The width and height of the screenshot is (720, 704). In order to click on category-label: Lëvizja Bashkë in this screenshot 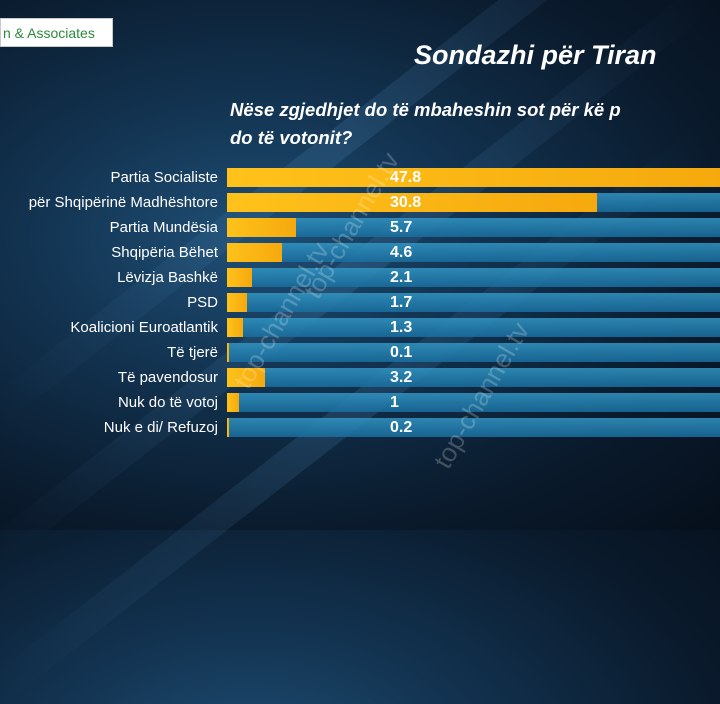, I will do `click(167, 277)`.